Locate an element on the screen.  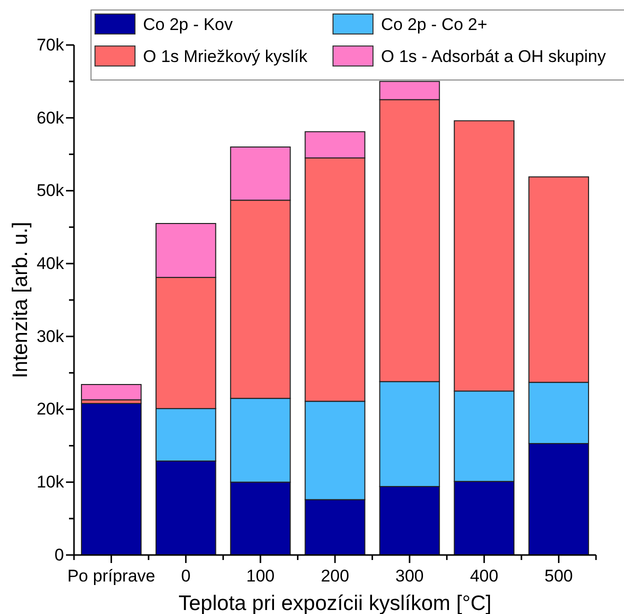
legend-label: O 1s Mriežkový kyslík is located at coordinates (225, 56).